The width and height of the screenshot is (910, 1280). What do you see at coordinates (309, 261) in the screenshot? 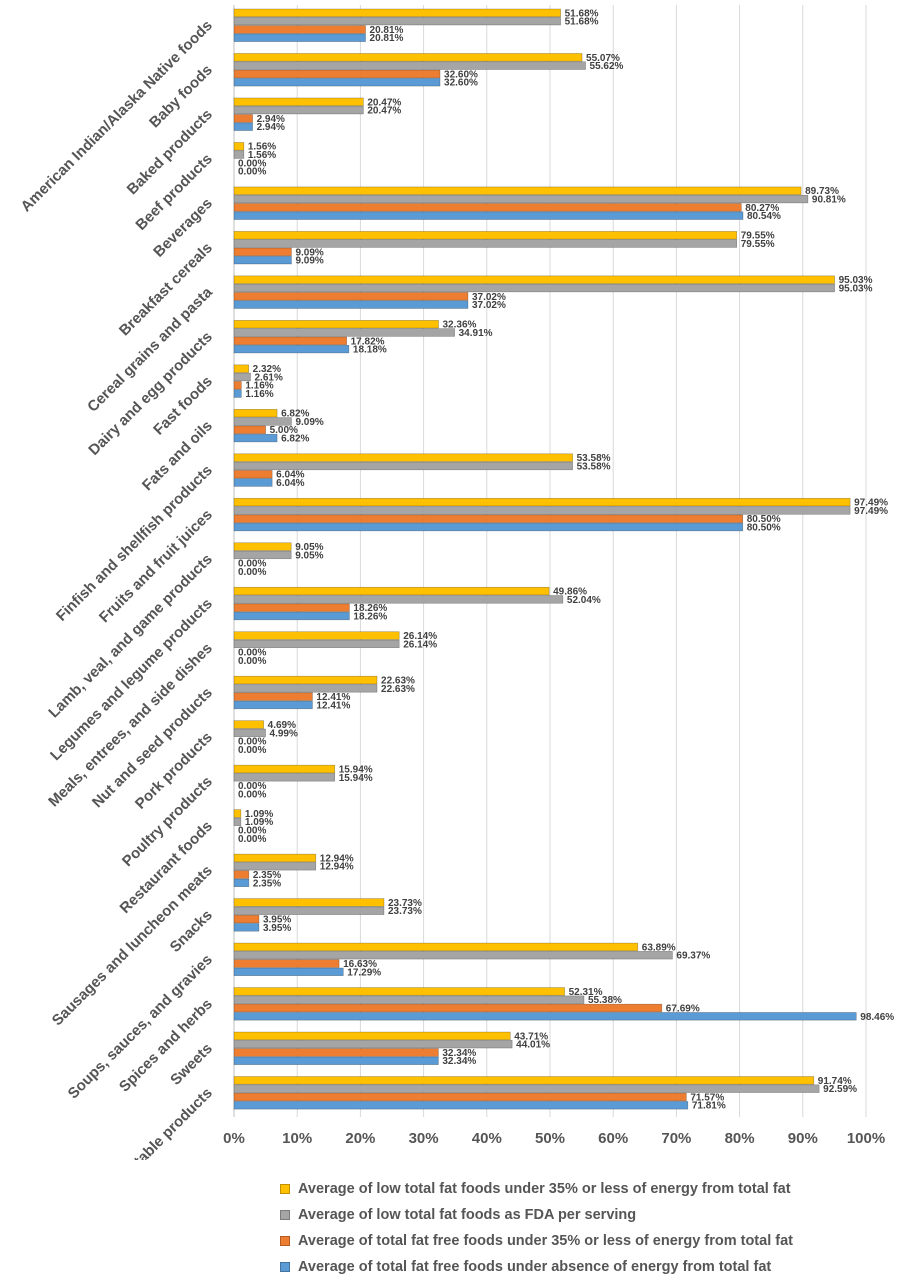
I see `data-label: 9.09%` at bounding box center [309, 261].